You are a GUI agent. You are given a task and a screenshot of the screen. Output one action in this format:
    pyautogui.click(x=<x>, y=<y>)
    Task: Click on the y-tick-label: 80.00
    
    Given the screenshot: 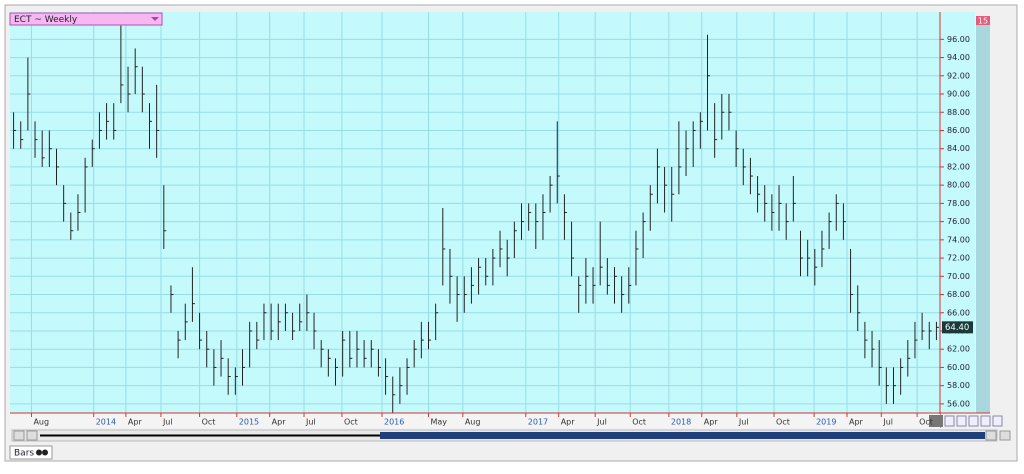 What is the action you would take?
    pyautogui.click(x=958, y=185)
    